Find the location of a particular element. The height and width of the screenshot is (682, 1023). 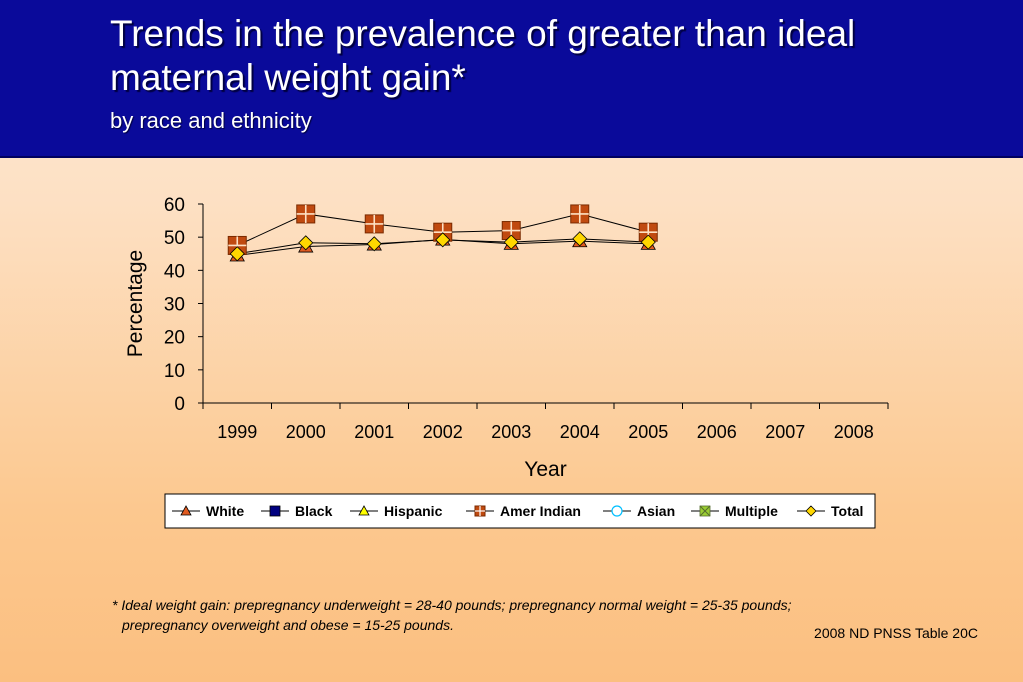

y-tick-label: 50 is located at coordinates (174, 238).